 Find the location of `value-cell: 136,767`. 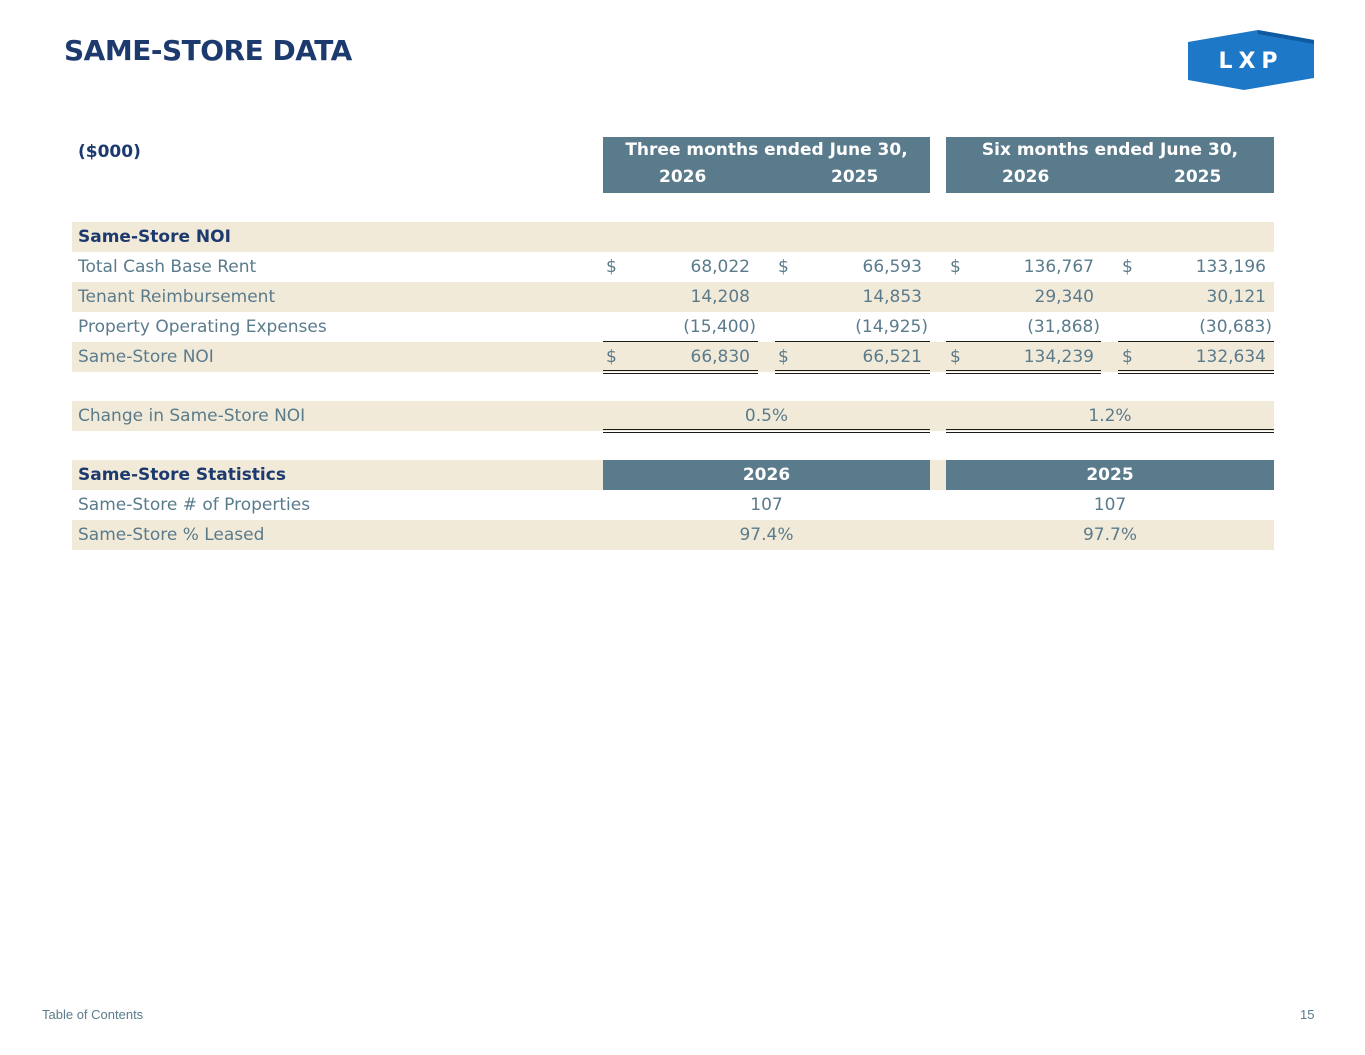

value-cell: 136,767 is located at coordinates (1058, 267).